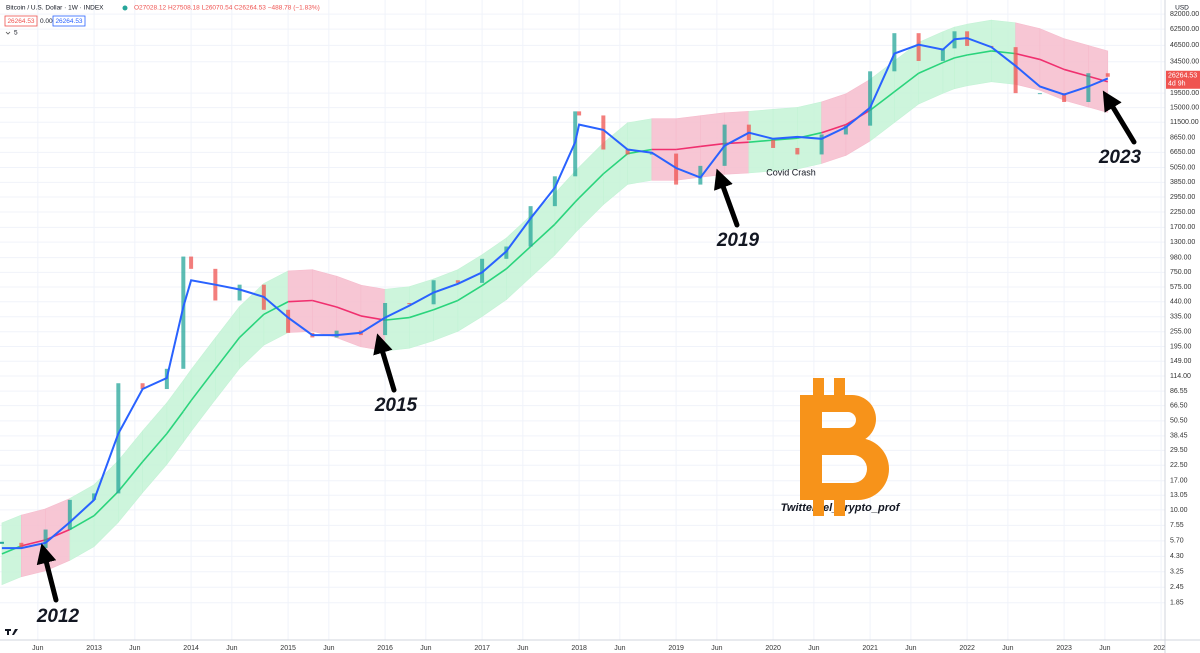 This screenshot has height=653, width=1200. Describe the element at coordinates (579, 648) in the screenshot. I see `x-tick-label: 2018` at that location.